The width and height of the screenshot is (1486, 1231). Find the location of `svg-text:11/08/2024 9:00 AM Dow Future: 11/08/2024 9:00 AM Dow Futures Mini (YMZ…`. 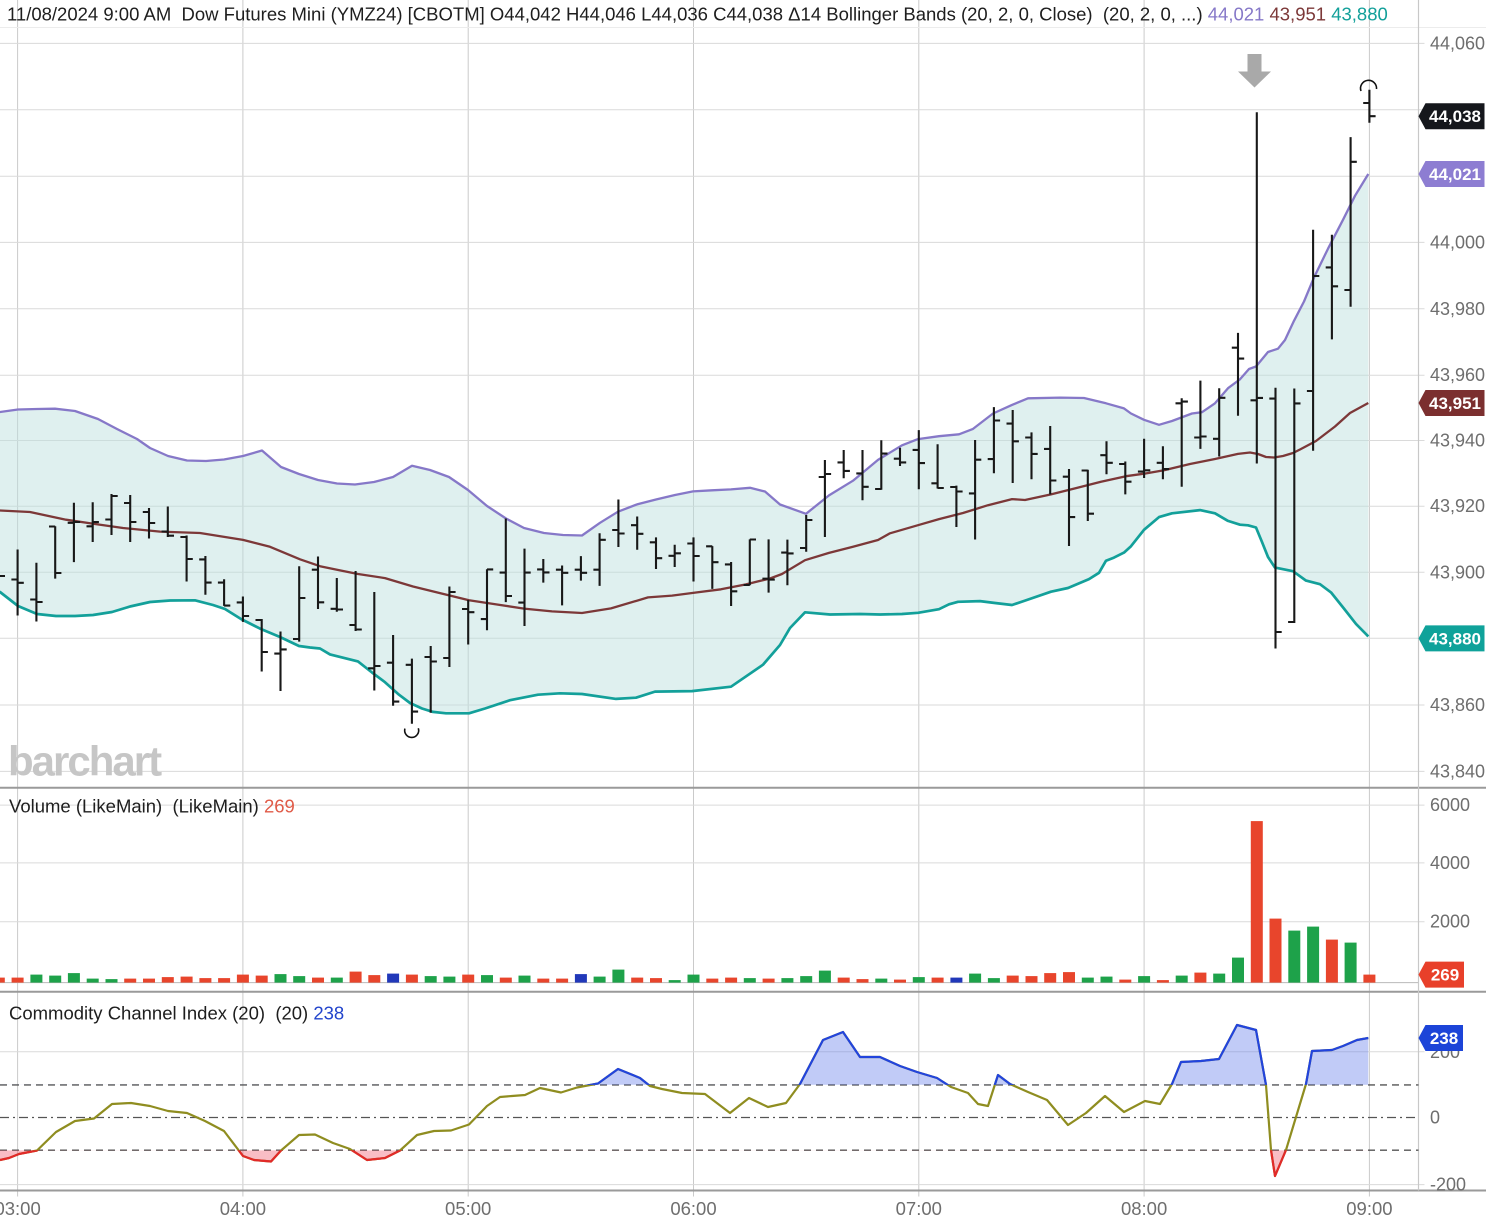

svg-text:11/08/2024 9:00 AM Dow Future: 11/08/2024 9:00 AM Dow Futures Mini (YMZ… is located at coordinates (697, 14).